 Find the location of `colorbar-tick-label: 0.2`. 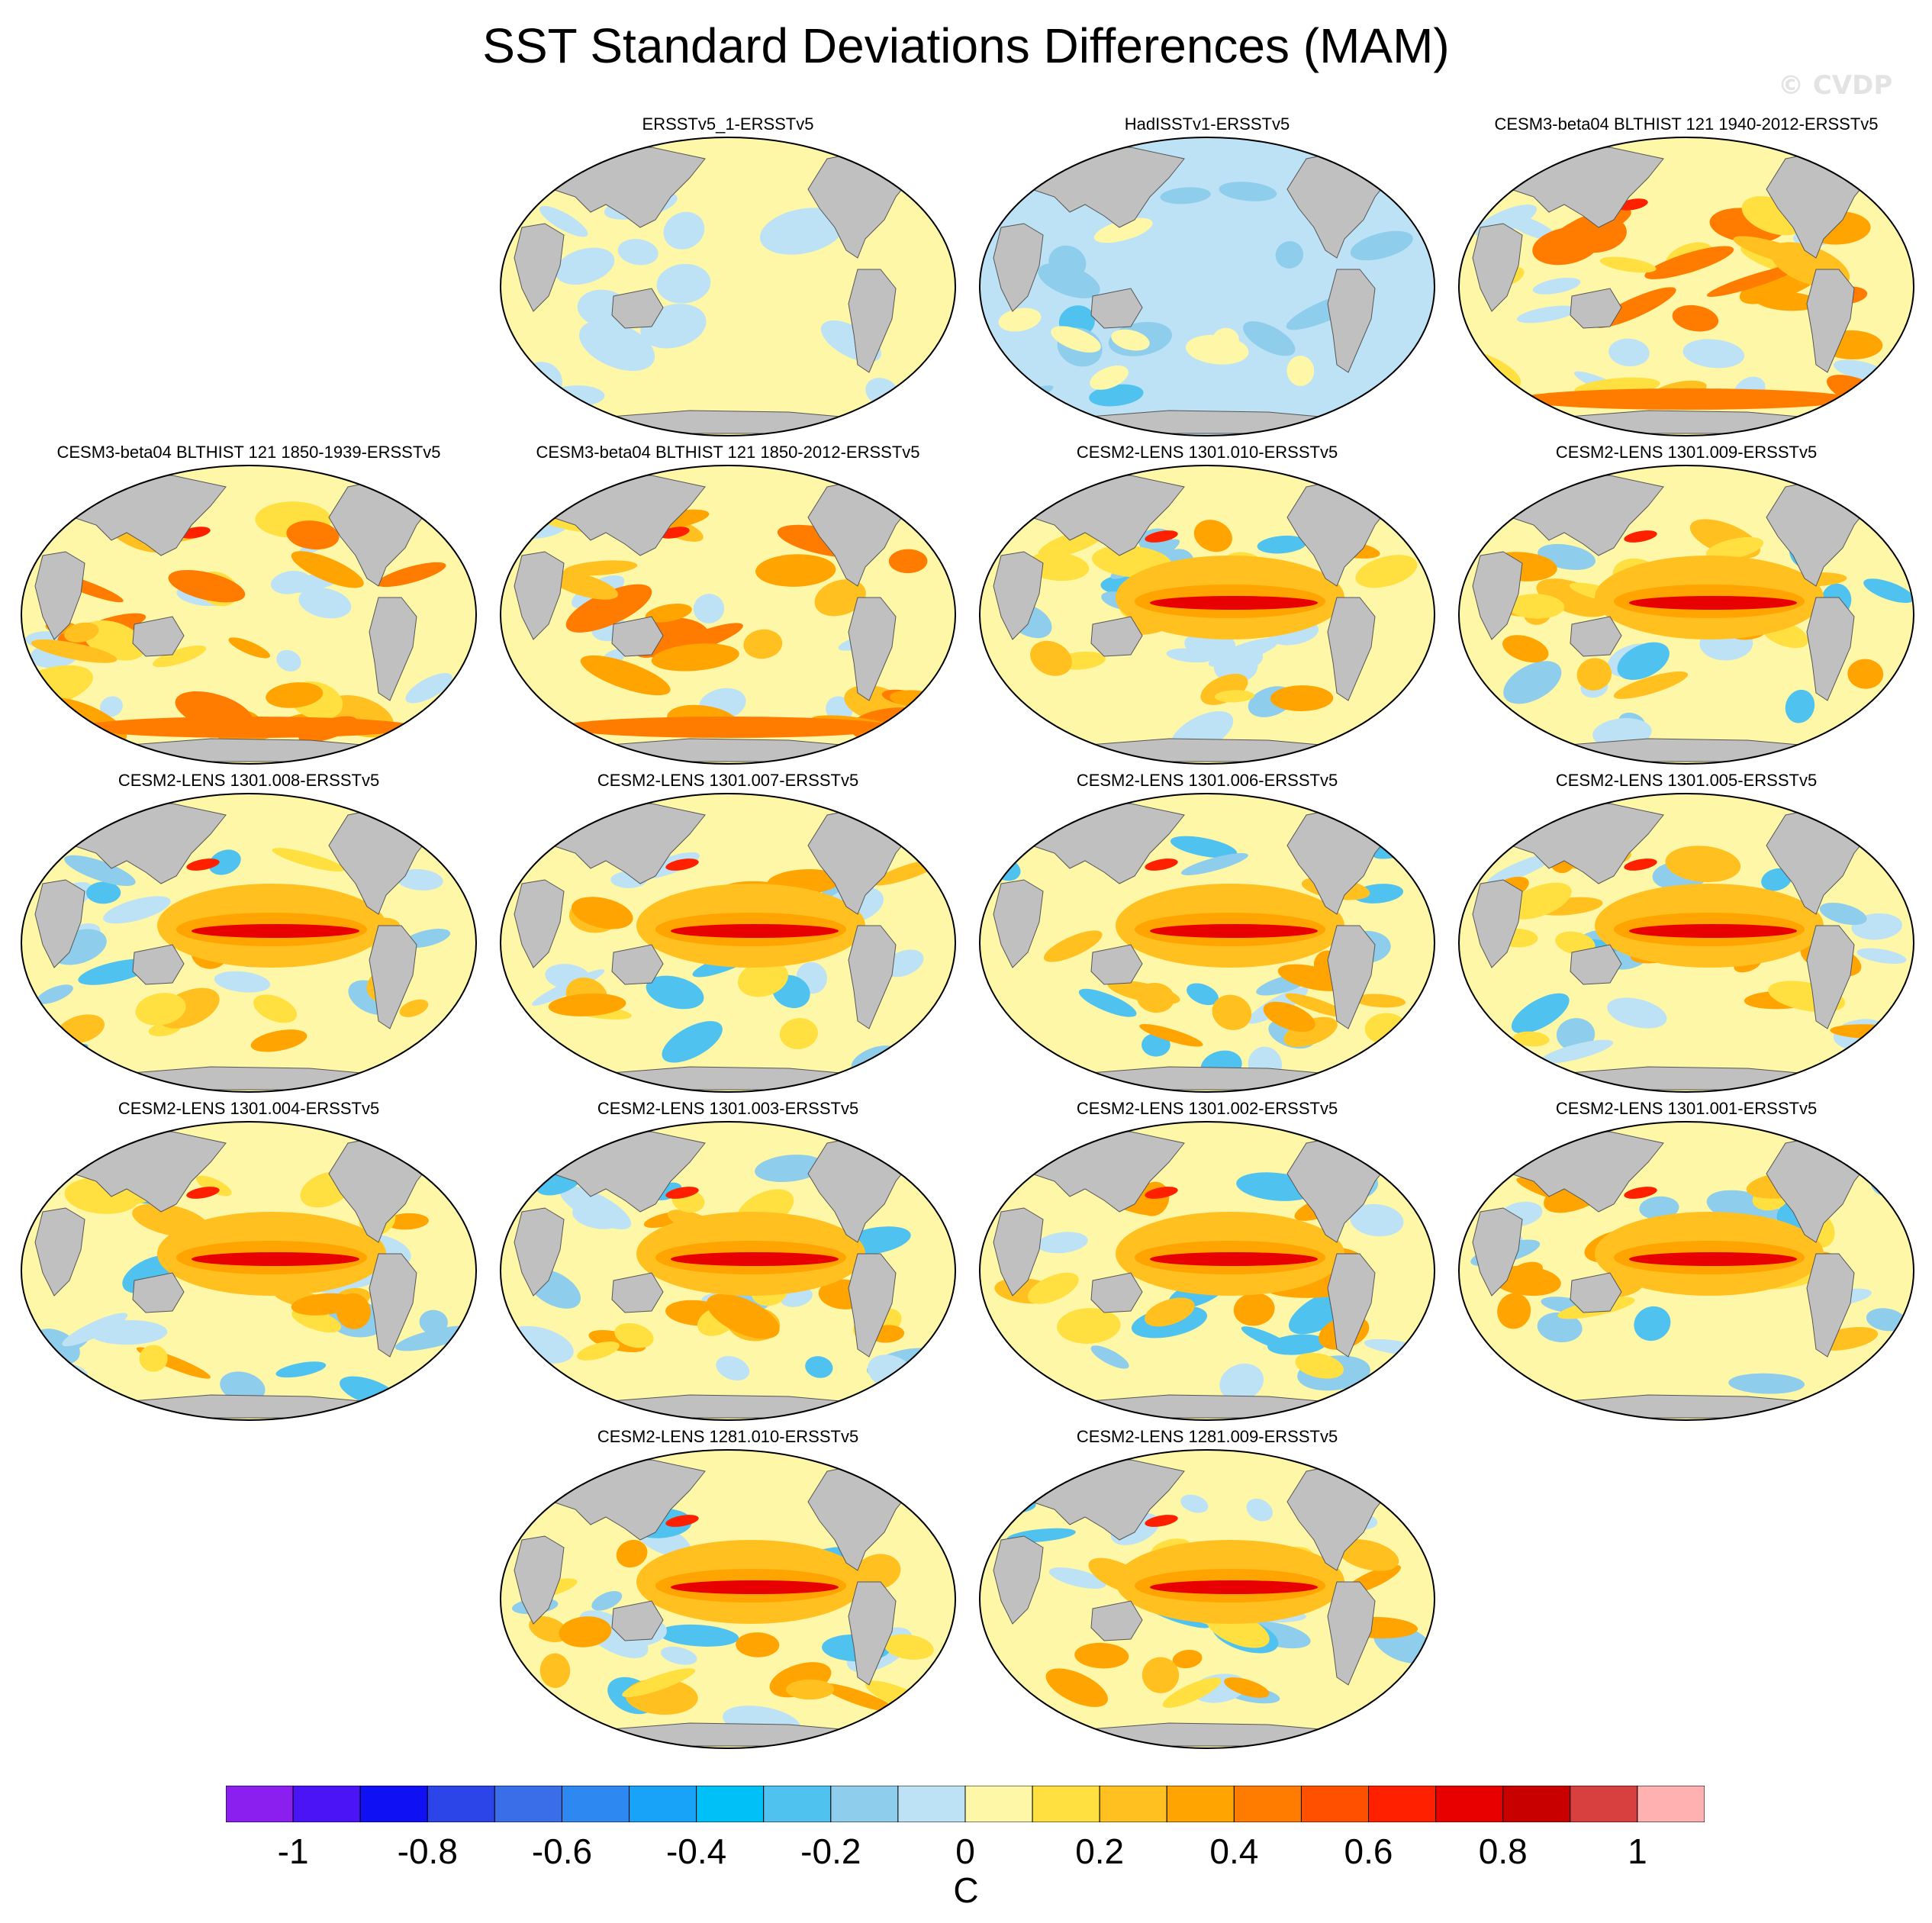

colorbar-tick-label: 0.2 is located at coordinates (1100, 1851).